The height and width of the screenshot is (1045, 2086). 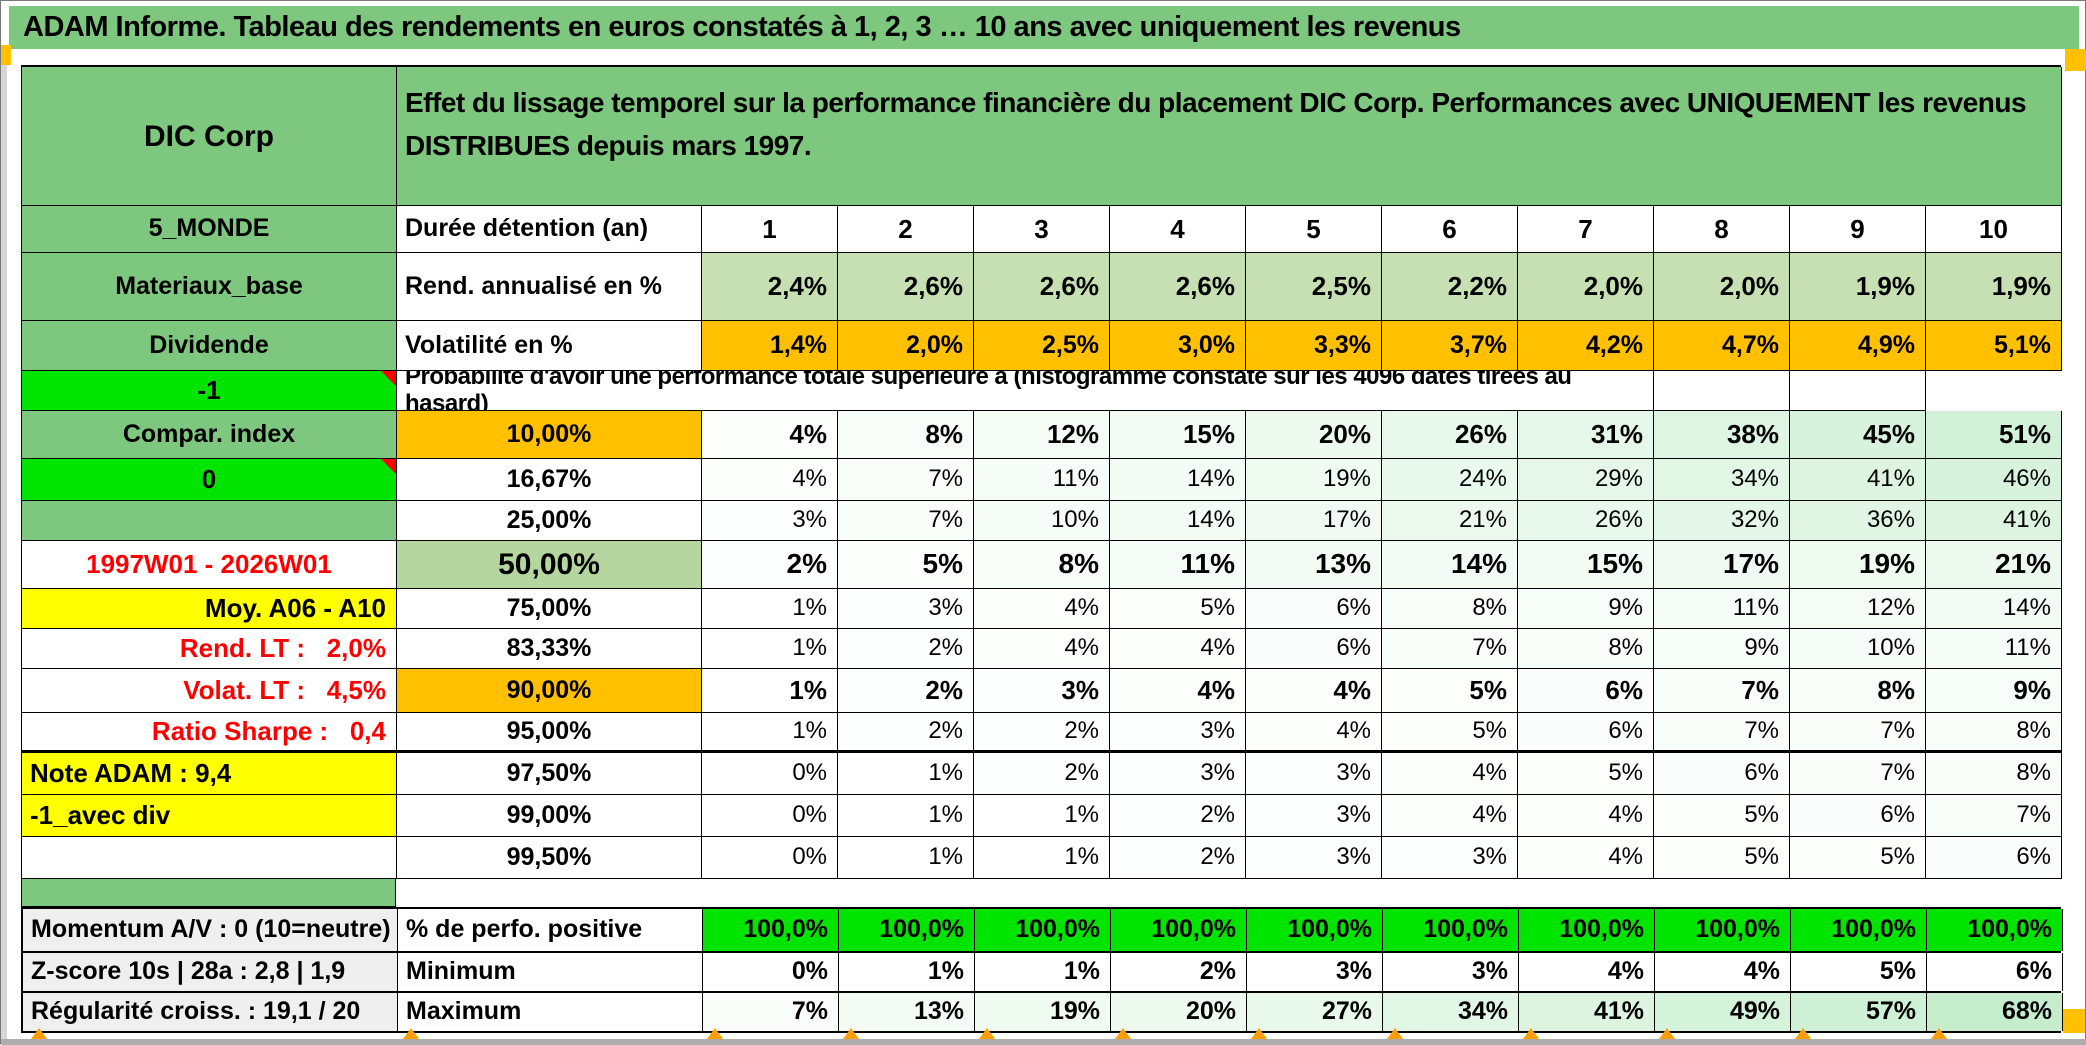 I want to click on value-cell: 4,9%, so click(x=1858, y=346).